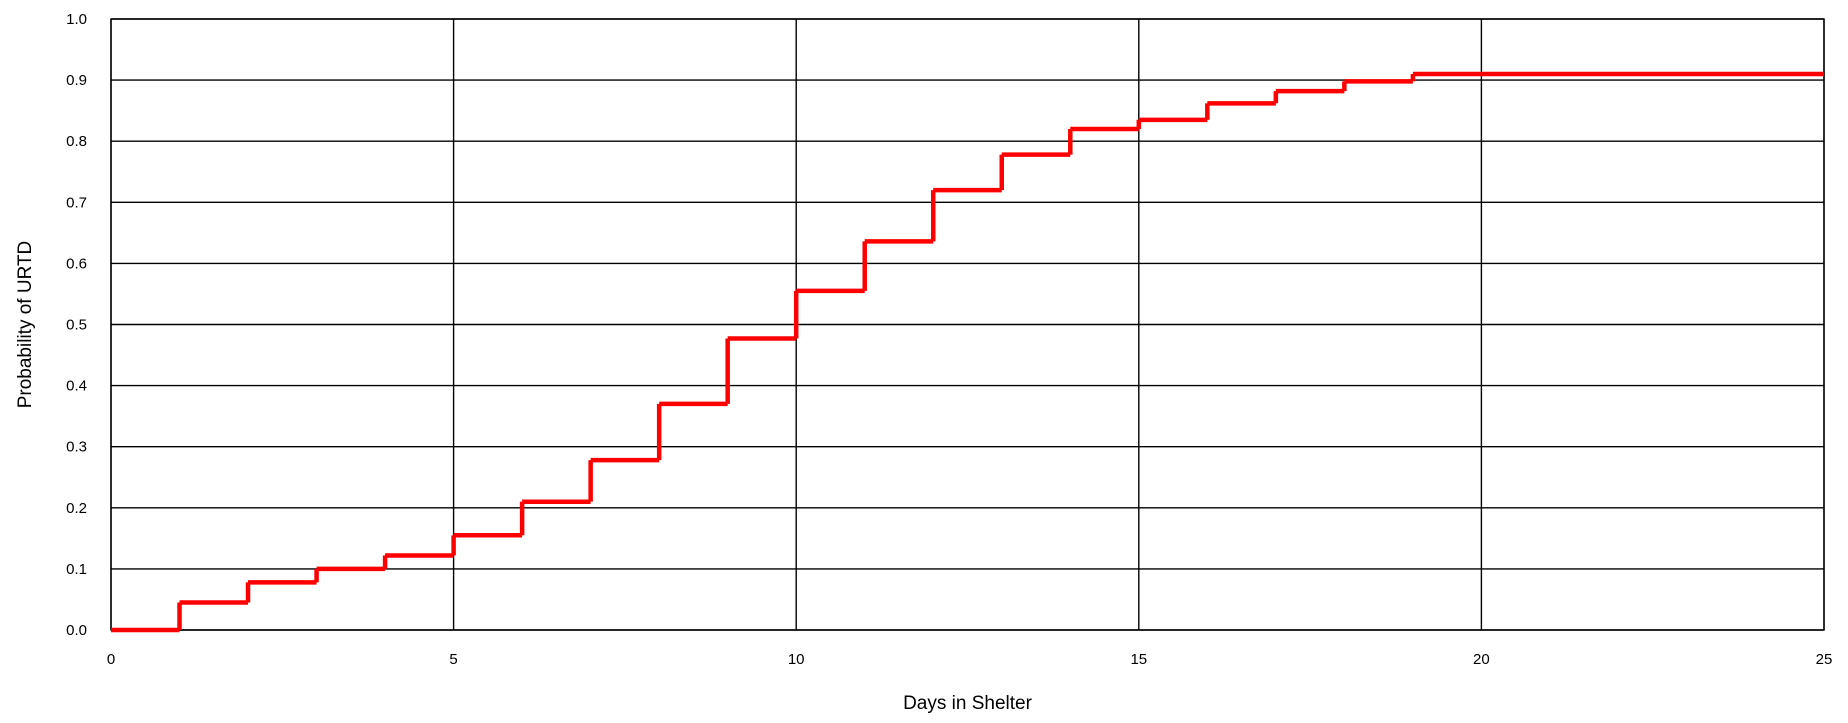  What do you see at coordinates (76, 447) in the screenshot?
I see `y-tick-label: 0.3` at bounding box center [76, 447].